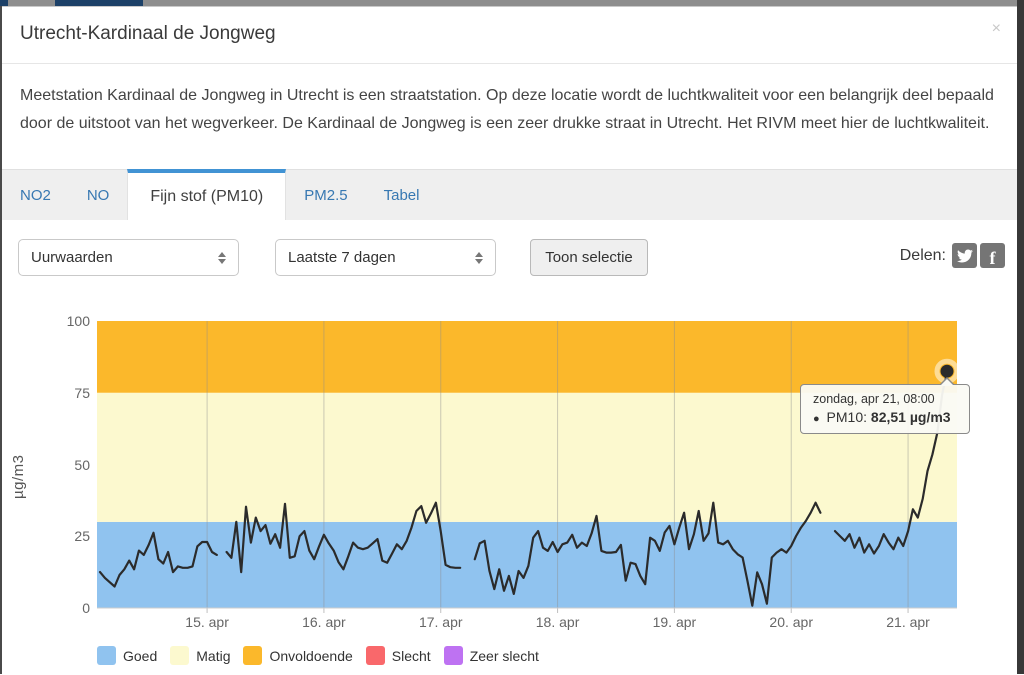 The image size is (1024, 675). I want to click on y-axis-label: 0, so click(86, 608).